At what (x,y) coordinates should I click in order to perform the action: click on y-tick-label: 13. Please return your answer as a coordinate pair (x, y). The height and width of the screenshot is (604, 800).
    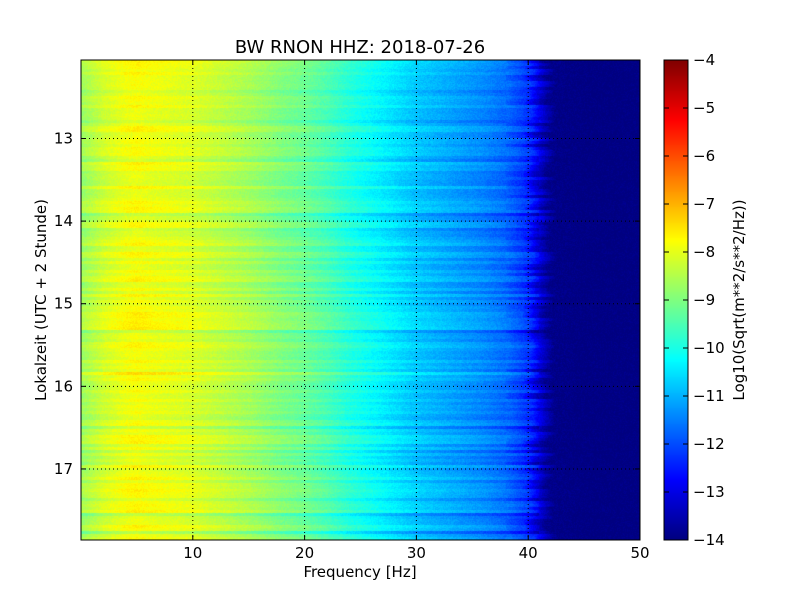
    Looking at the image, I should click on (63, 138).